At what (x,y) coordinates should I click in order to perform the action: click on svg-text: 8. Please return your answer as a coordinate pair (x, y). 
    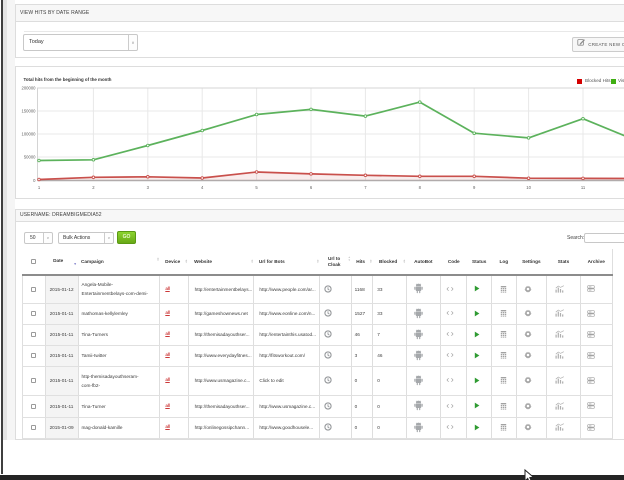
    Looking at the image, I should click on (420, 187).